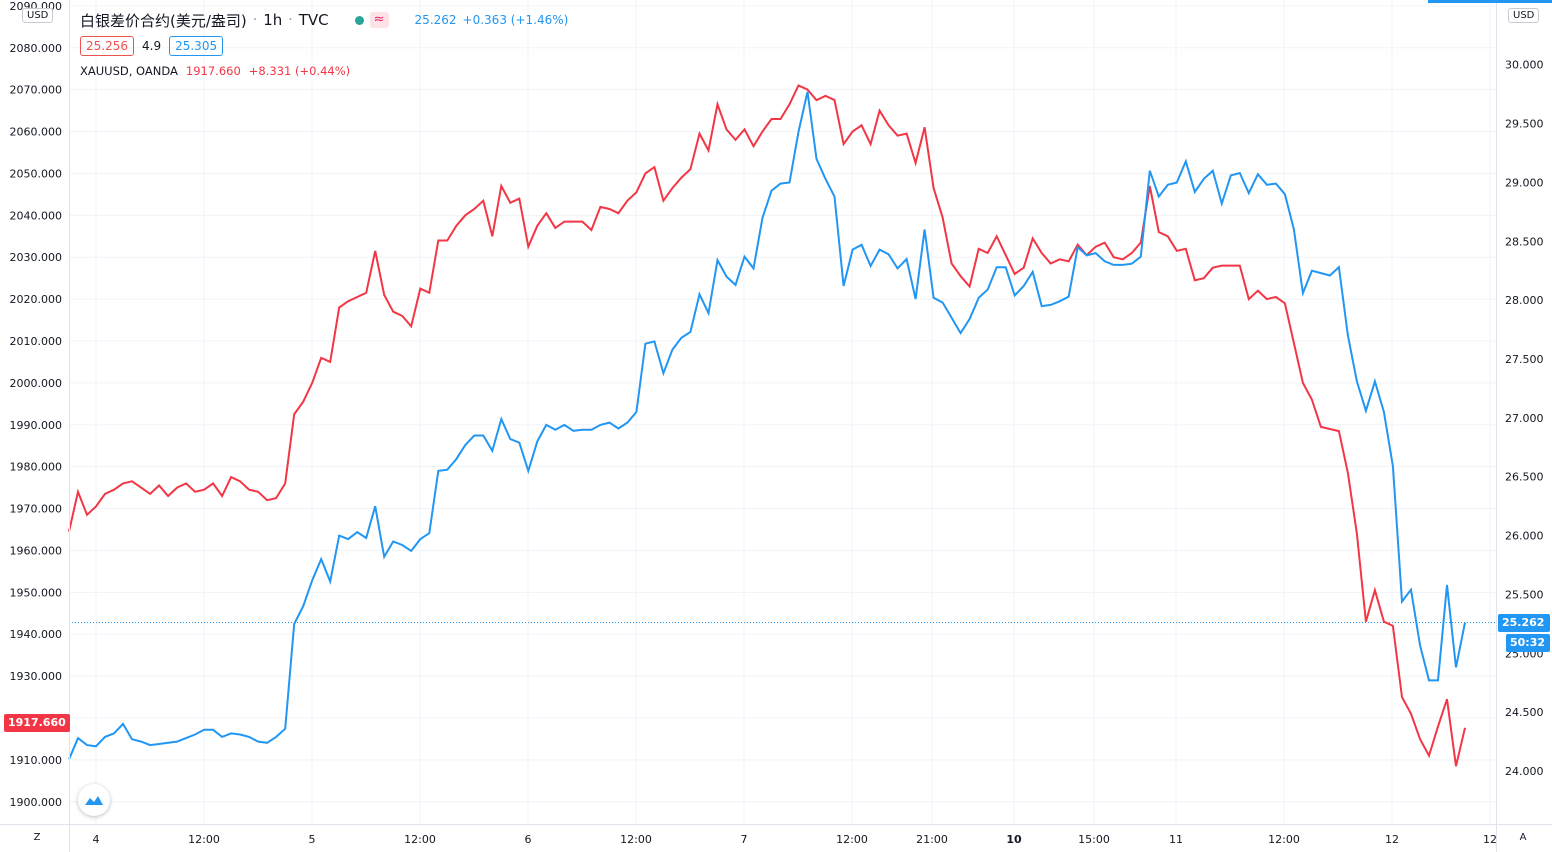  I want to click on right-tick-label: 26.000, so click(1524, 536).